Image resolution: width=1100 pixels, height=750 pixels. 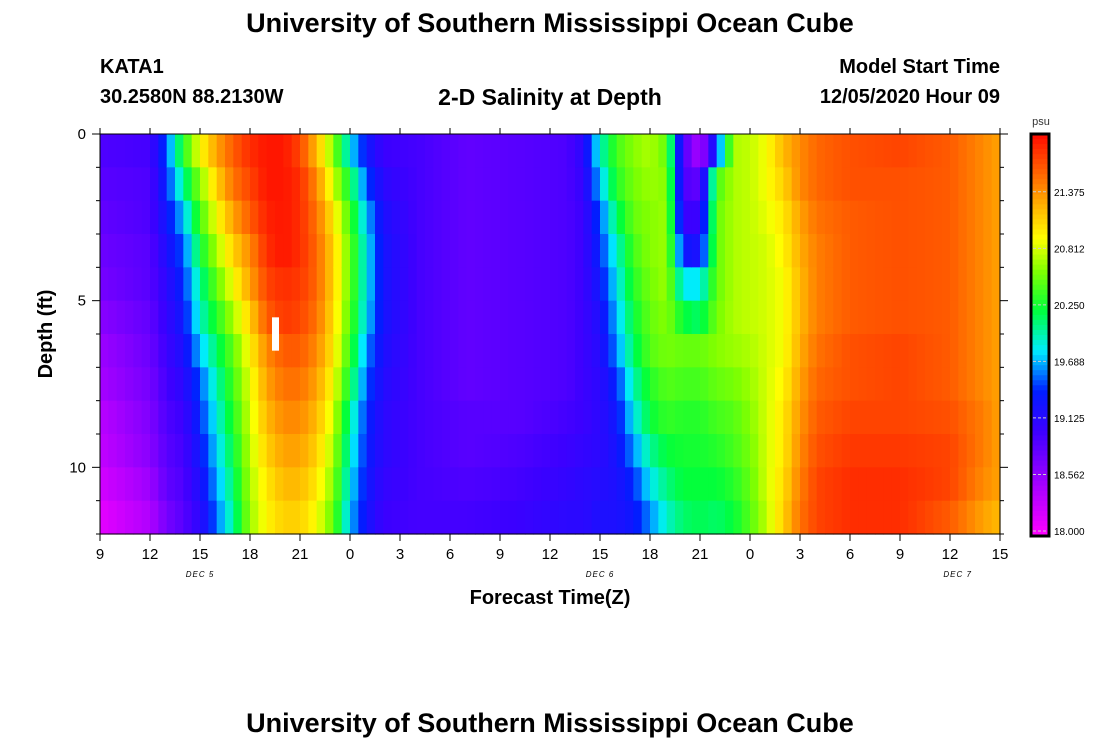 I want to click on x-tick-label: 18, so click(x=650, y=554).